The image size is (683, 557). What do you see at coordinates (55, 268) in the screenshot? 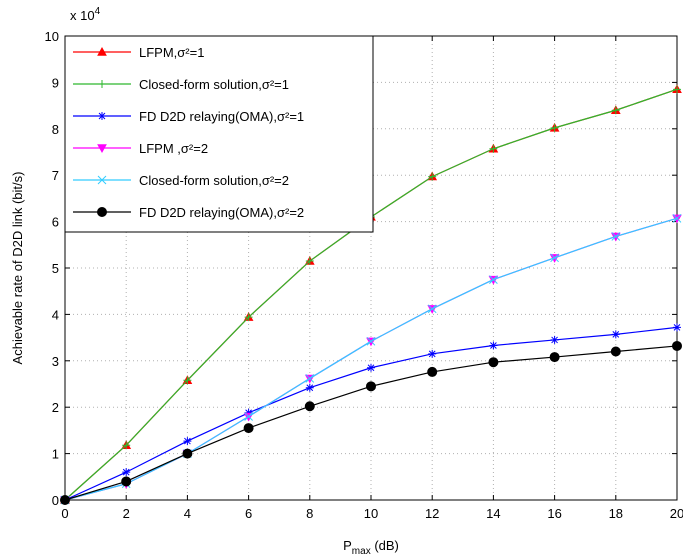
I see `y-tick-label: 5` at bounding box center [55, 268].